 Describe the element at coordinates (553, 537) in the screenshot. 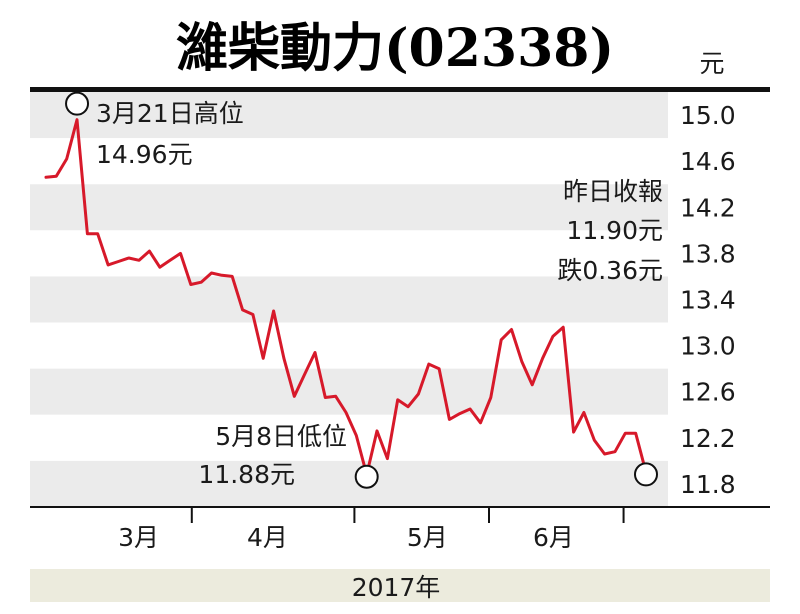

I see `month-label: 6月` at that location.